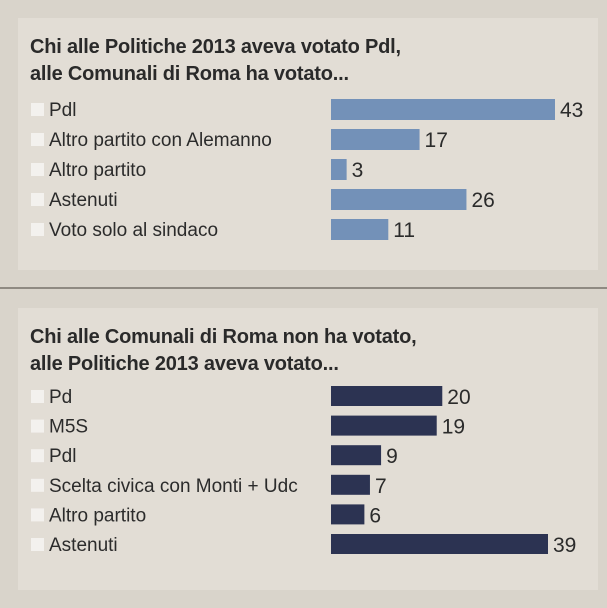 The image size is (607, 608). Describe the element at coordinates (404, 230) in the screenshot. I see `value-label: 11` at that location.